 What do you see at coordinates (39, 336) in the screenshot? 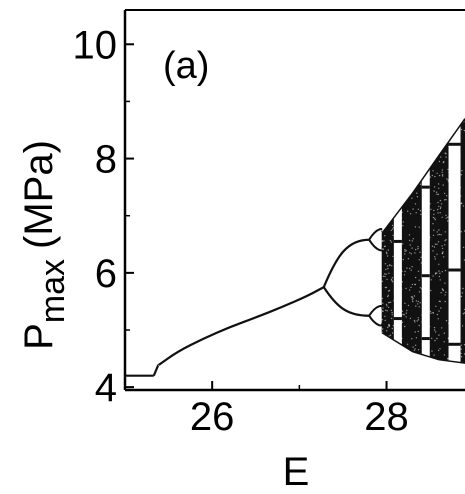
I see `y-axis-label-main: P` at bounding box center [39, 336].